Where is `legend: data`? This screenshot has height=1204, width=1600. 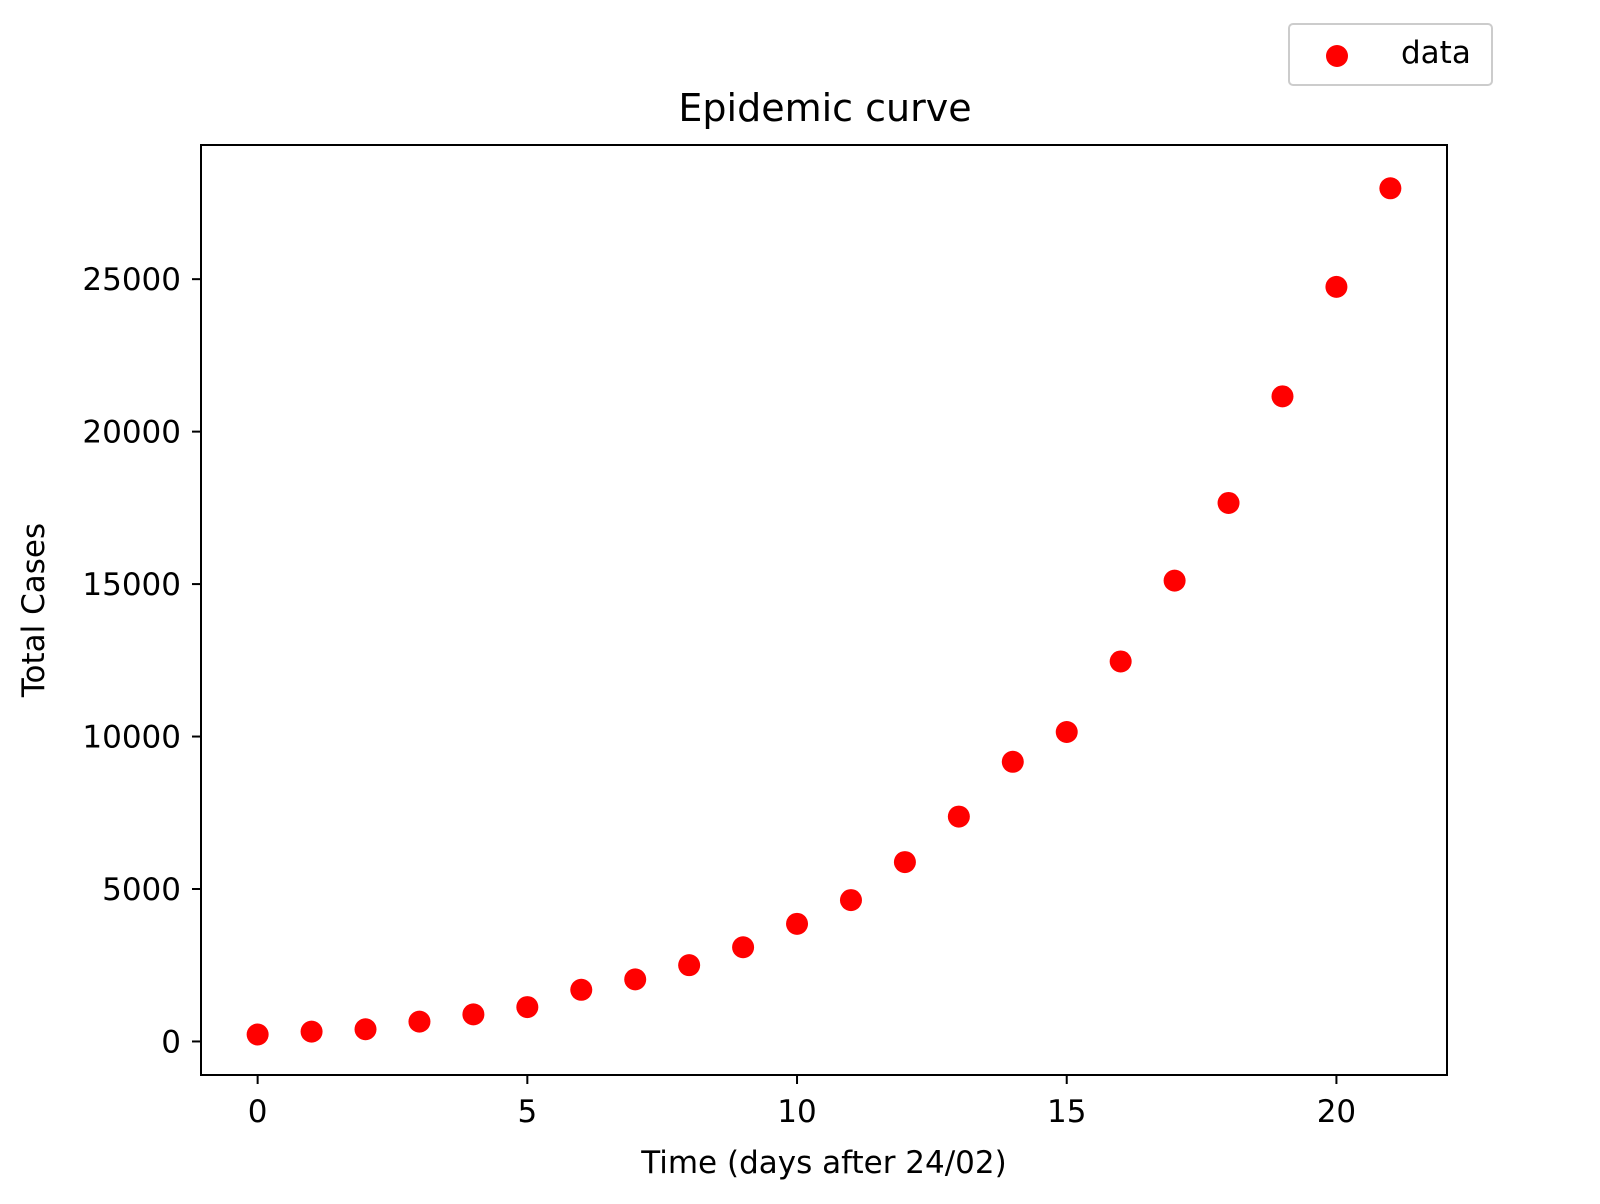
legend: data is located at coordinates (1390, 54).